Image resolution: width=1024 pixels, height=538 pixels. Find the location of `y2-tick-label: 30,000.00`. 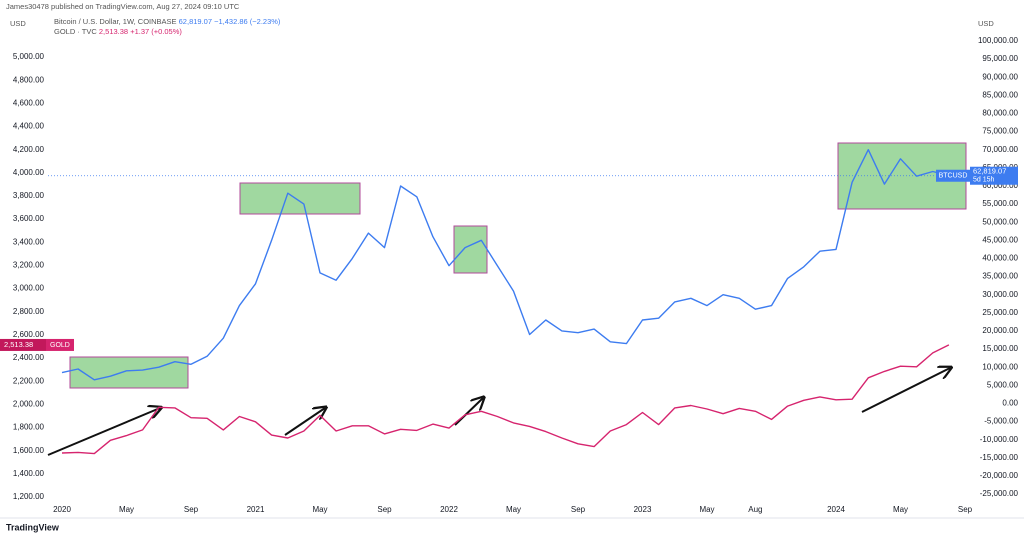

y2-tick-label: 30,000.00 is located at coordinates (1000, 294).